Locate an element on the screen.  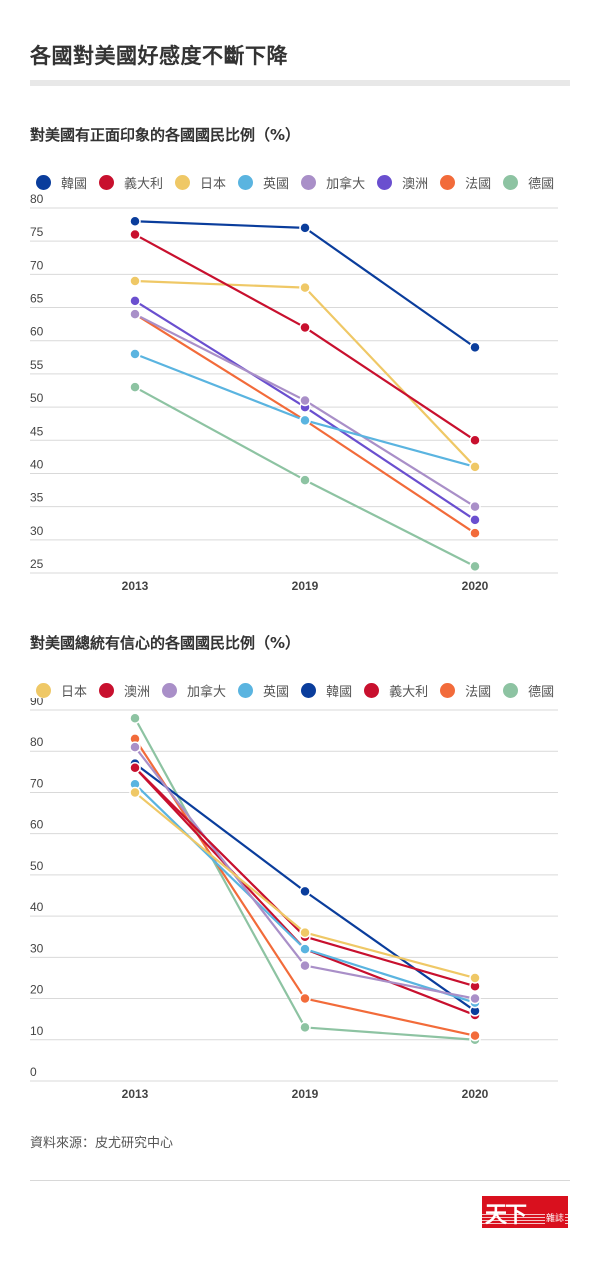
chart-2-title: 對美國總統有信心的各國國民比例（%） is located at coordinates (165, 643).